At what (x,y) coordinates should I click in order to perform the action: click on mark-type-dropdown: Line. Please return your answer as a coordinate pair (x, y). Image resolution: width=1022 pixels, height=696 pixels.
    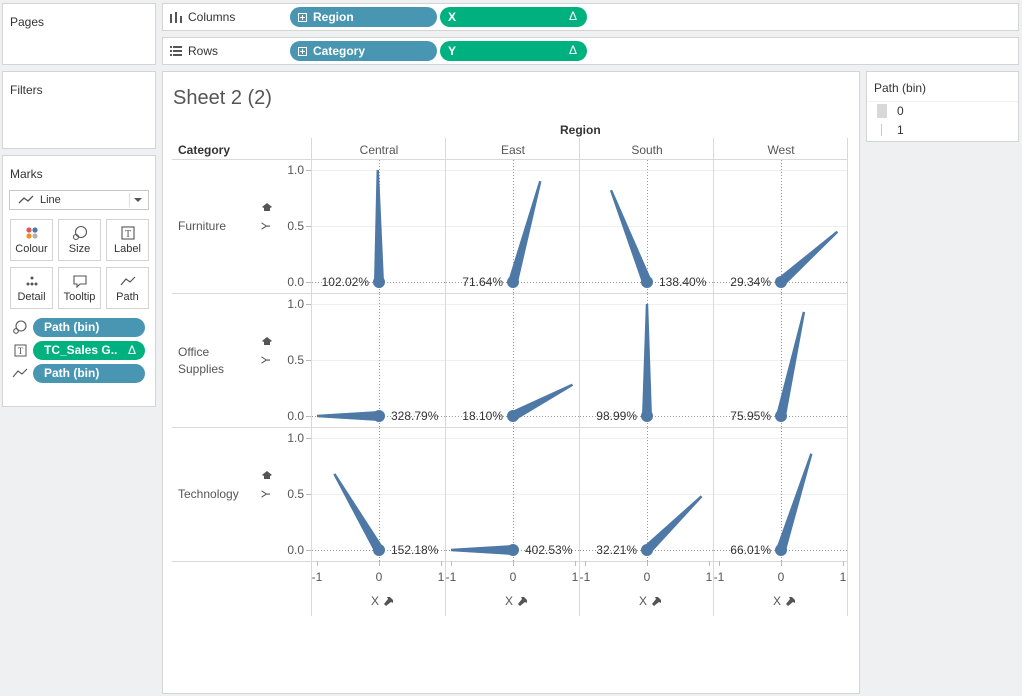
    Looking at the image, I should click on (79, 200).